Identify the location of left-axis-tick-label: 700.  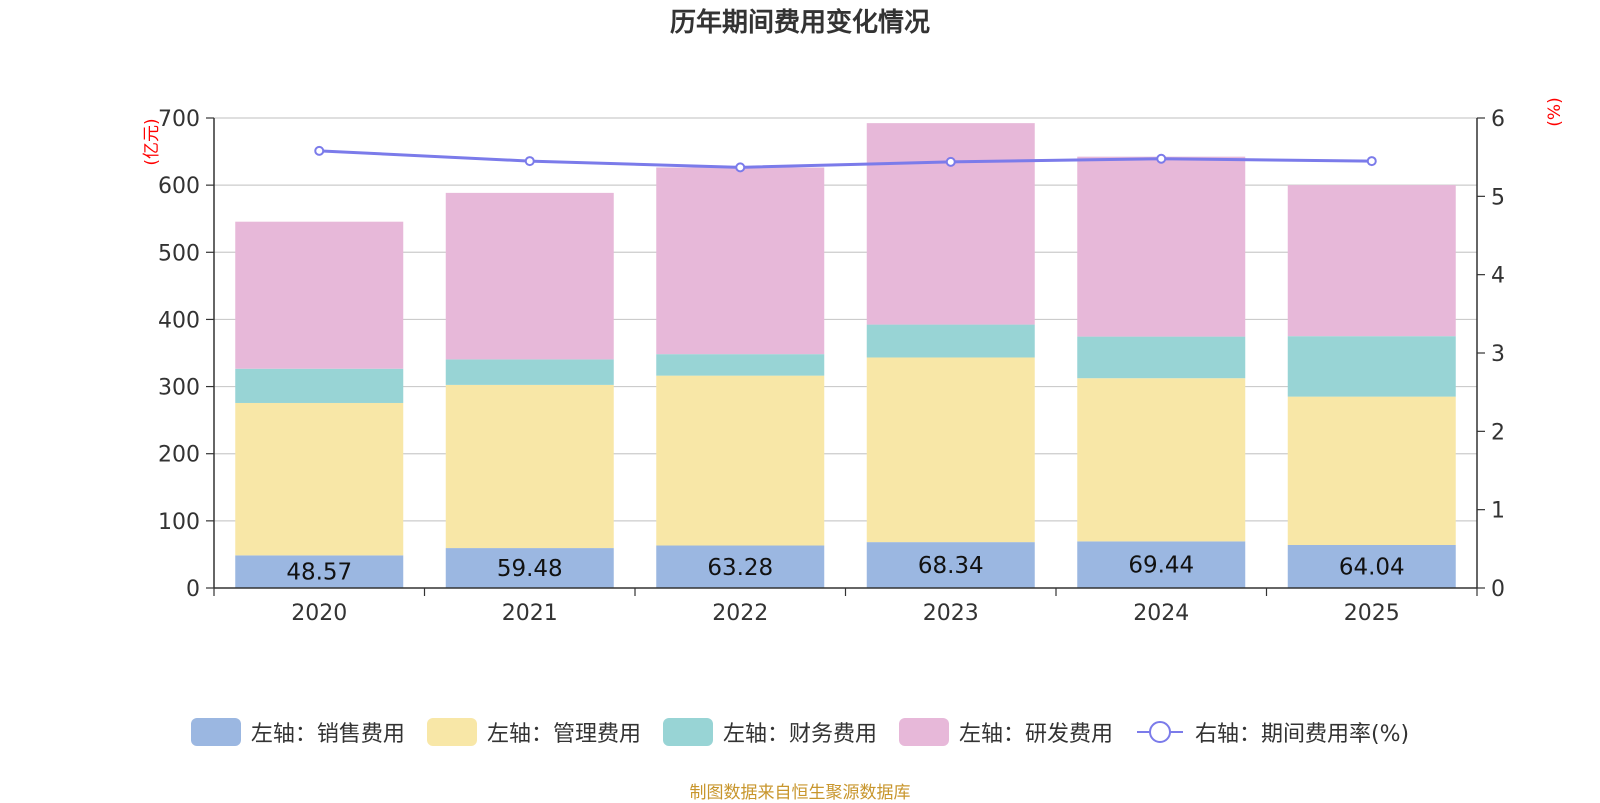
(179, 119).